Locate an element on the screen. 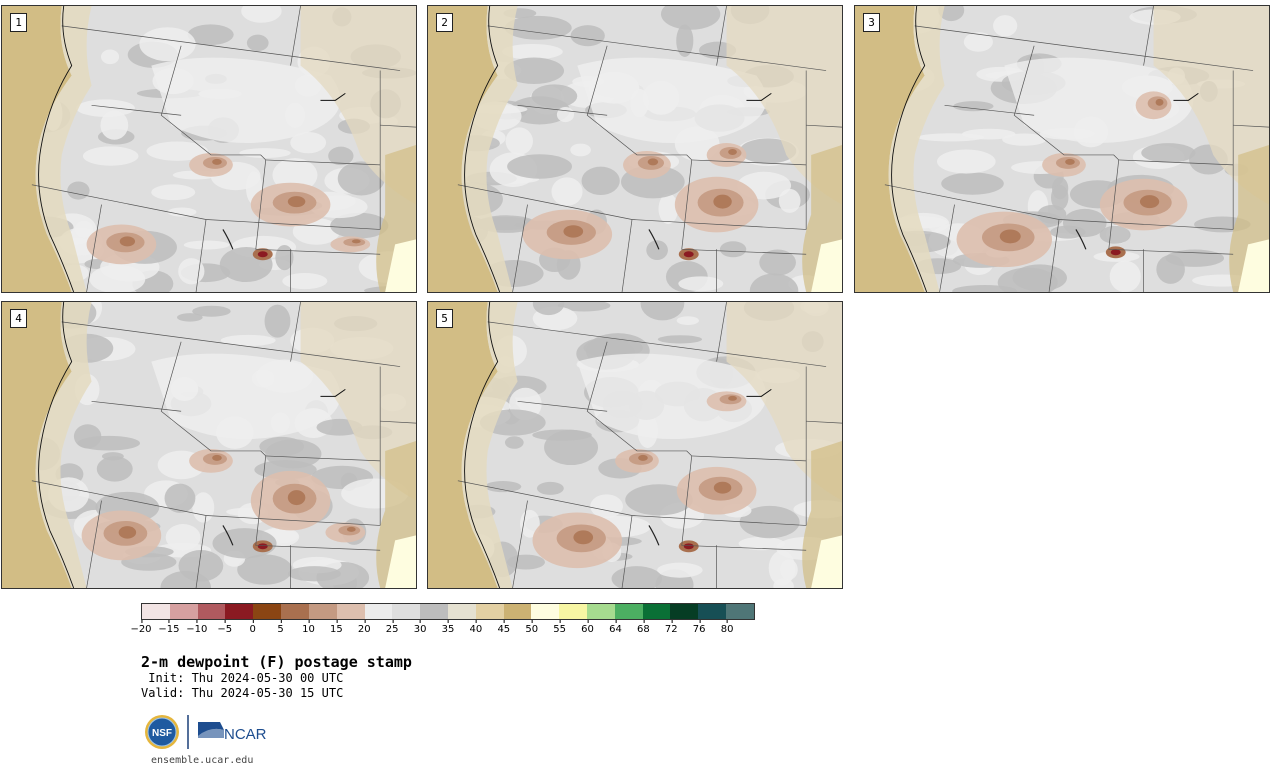  sponsor-logos: NSF NCAR is located at coordinates (209, 732).